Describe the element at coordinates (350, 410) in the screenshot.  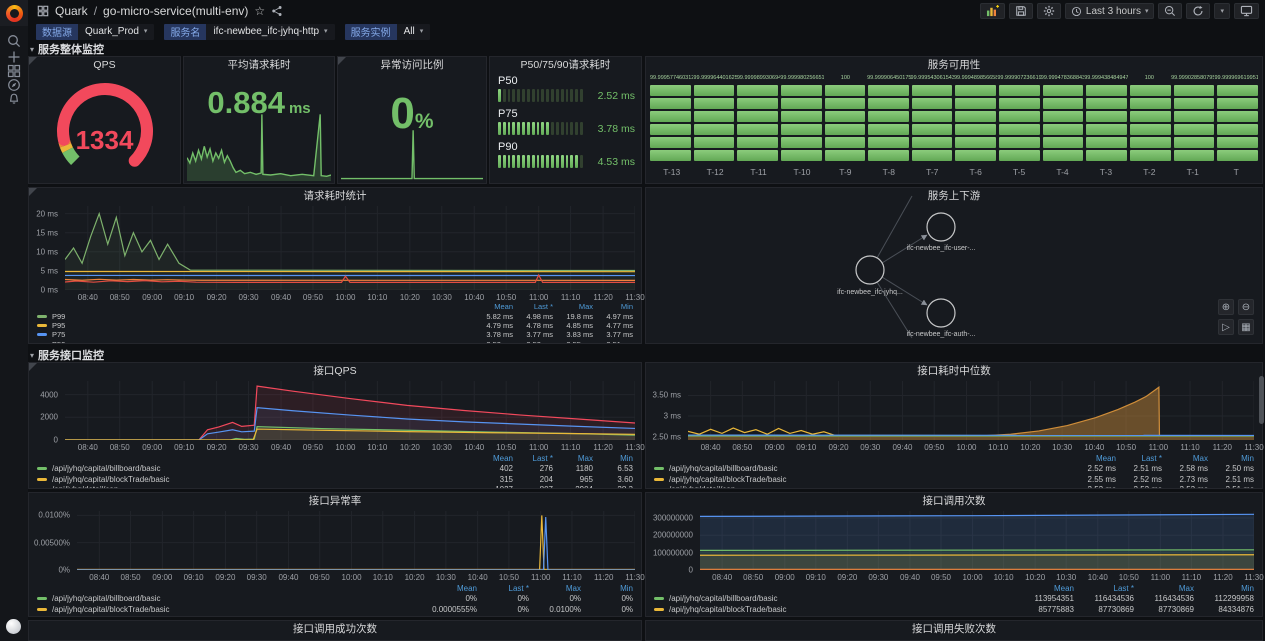
I see `api-qps-chart` at that location.